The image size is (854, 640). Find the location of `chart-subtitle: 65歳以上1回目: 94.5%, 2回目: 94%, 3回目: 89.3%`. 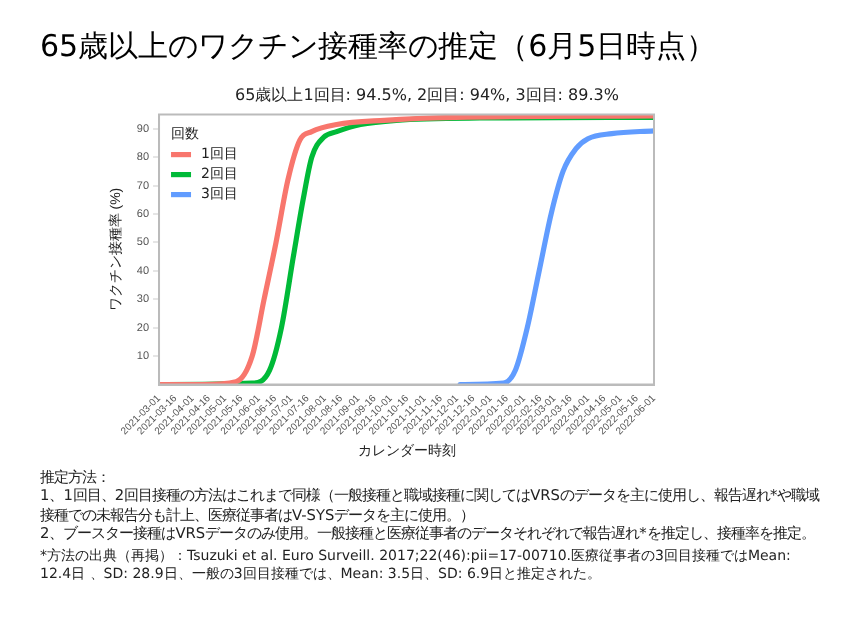

chart-subtitle: 65歳以上1回目: 94.5%, 2回目: 94%, 3回目: 89.3% is located at coordinates (427, 95).